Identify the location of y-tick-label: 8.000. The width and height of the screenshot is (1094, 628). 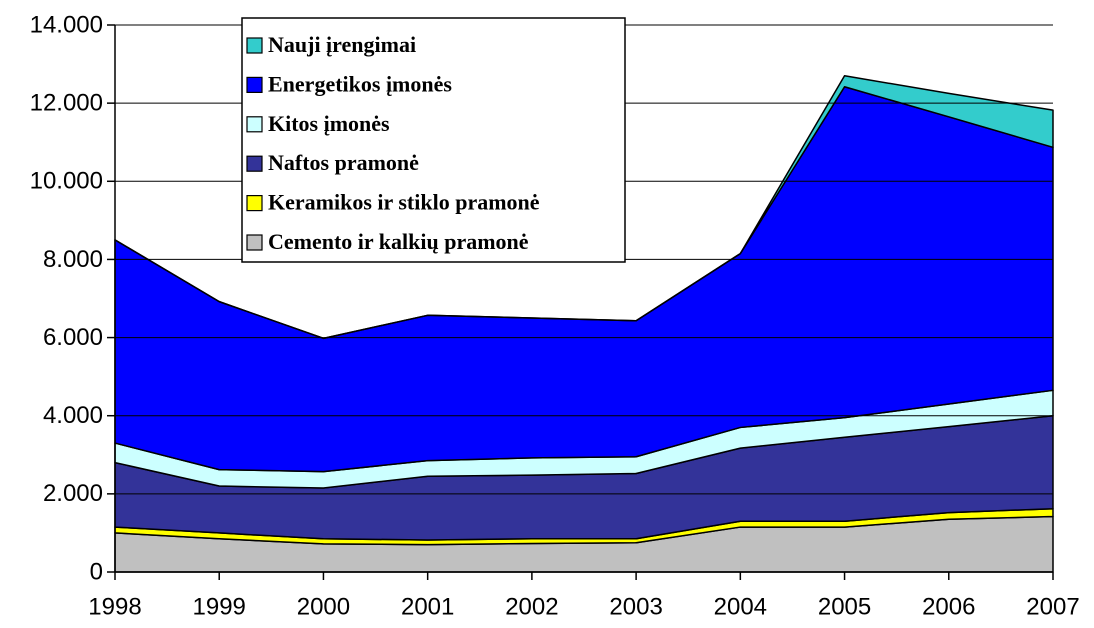
(73, 259).